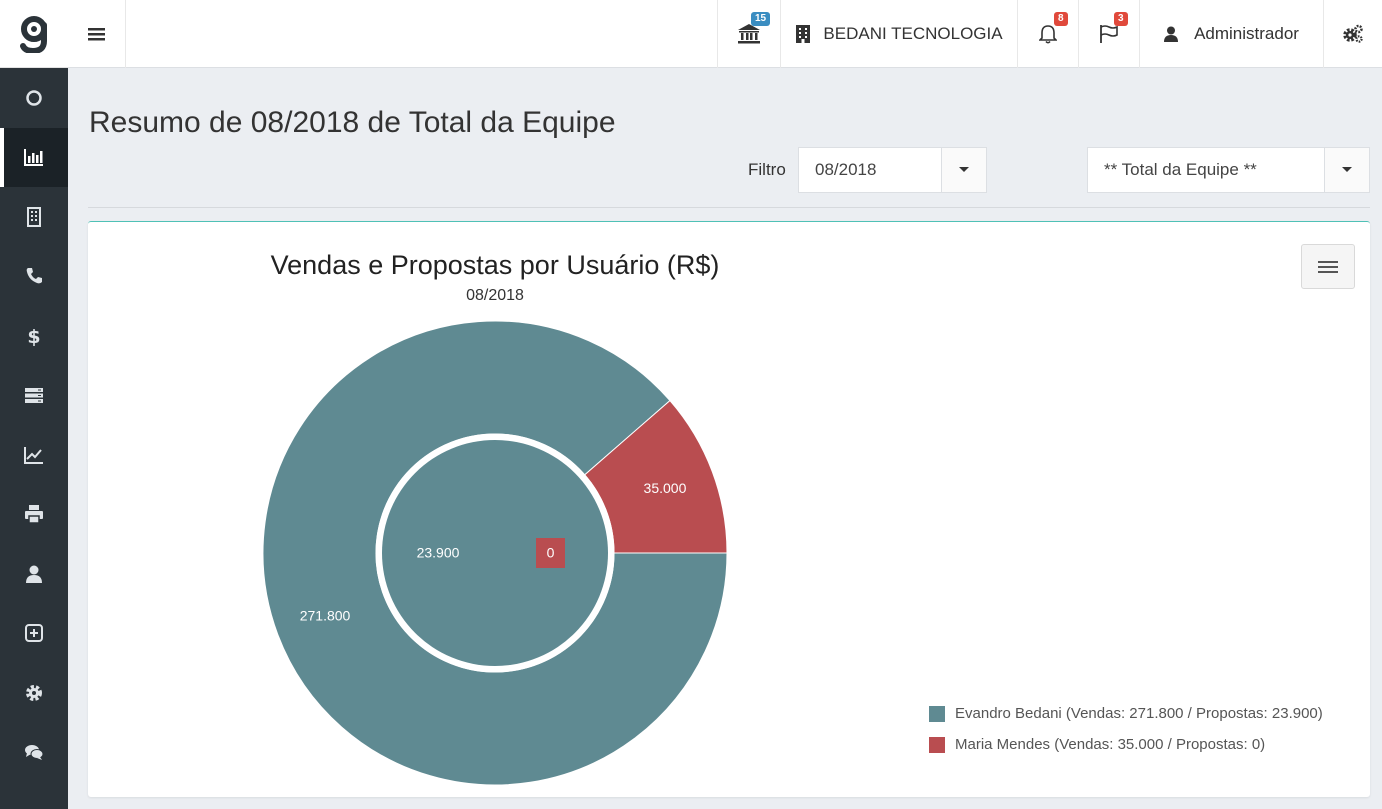  Describe the element at coordinates (1121, 19) in the screenshot. I see `flags-badge: 3` at that location.